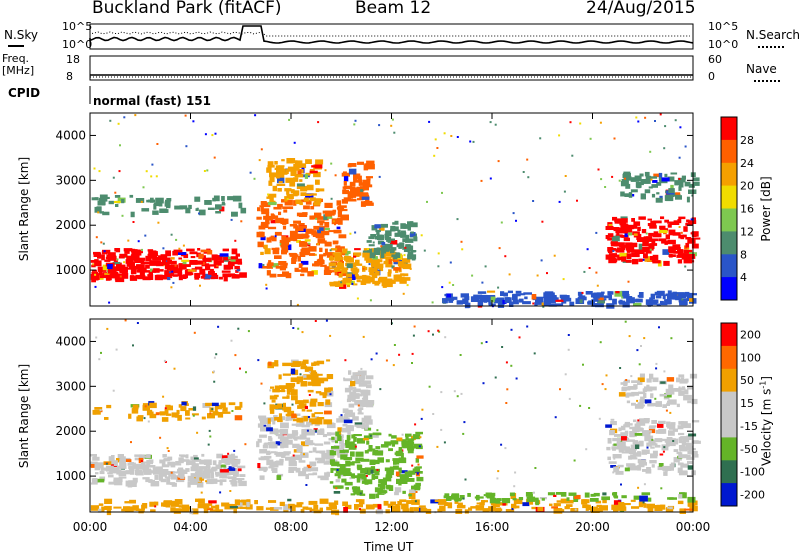  Describe the element at coordinates (723, 44) in the screenshot. I see `nsearch-tick-bottom: 10^0` at that location.